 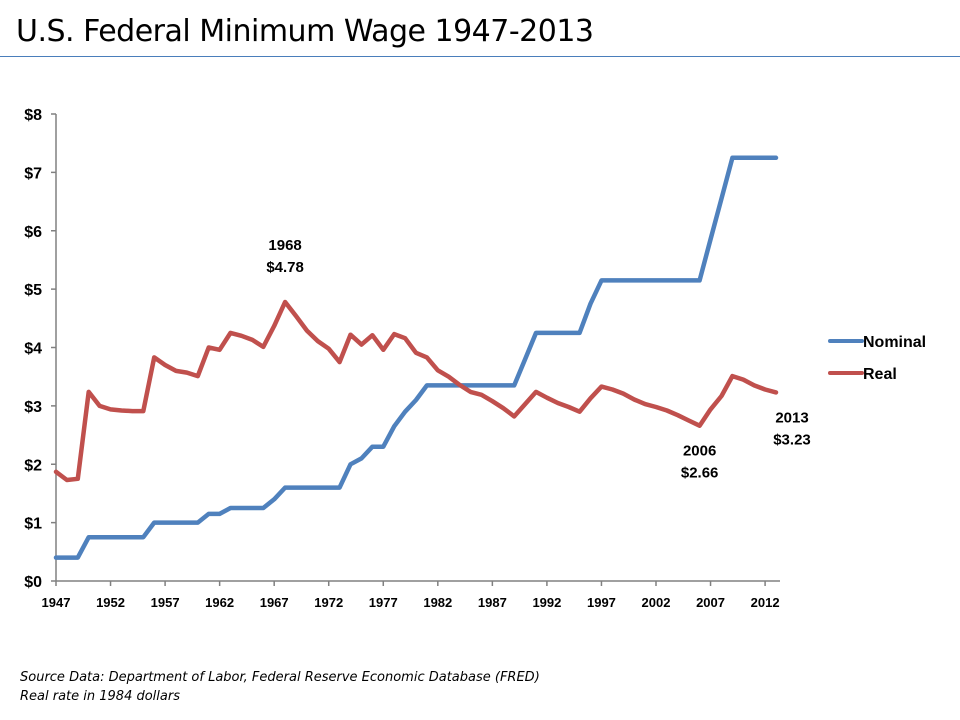 I want to click on x-tick-label: 2007, so click(x=710, y=602).